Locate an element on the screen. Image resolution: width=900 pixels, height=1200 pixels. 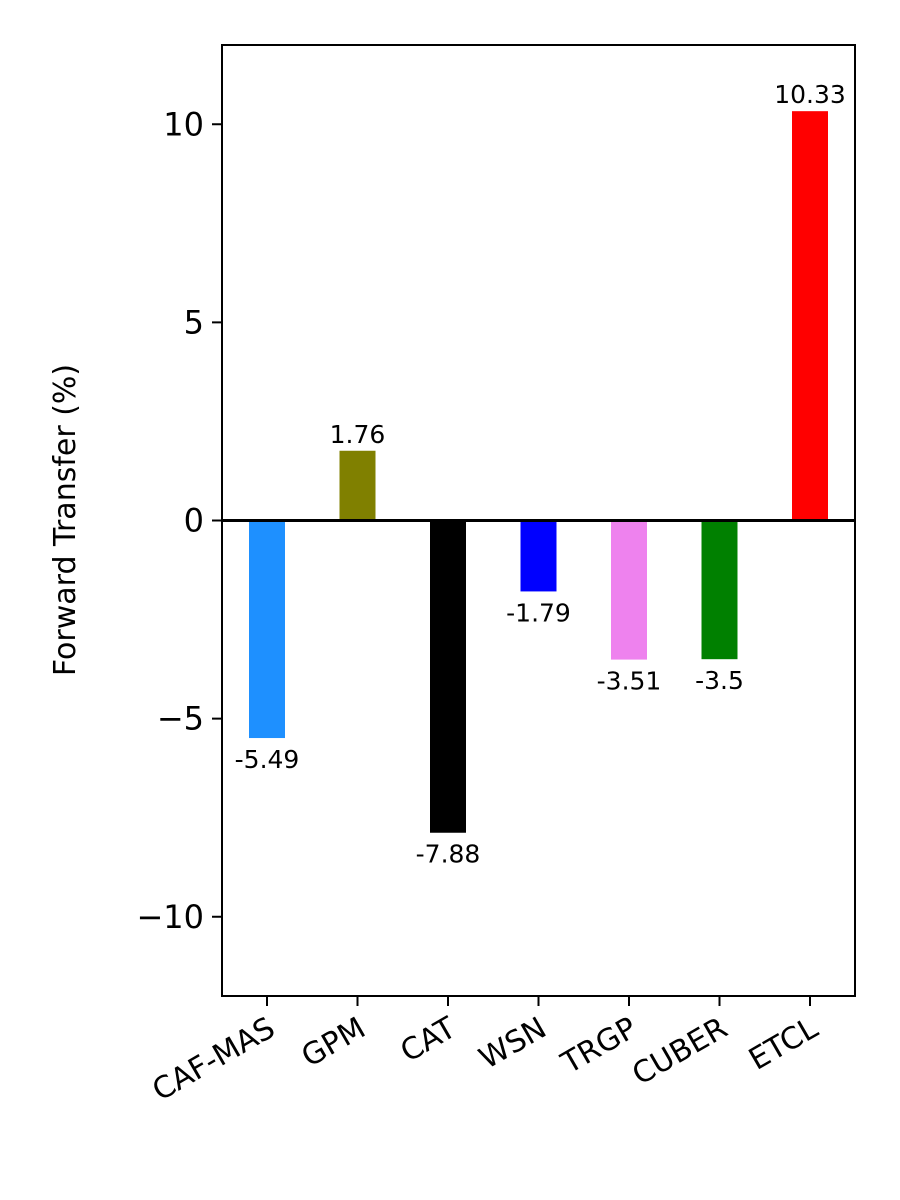
value-label-trgp: -3.51 is located at coordinates (629, 681).